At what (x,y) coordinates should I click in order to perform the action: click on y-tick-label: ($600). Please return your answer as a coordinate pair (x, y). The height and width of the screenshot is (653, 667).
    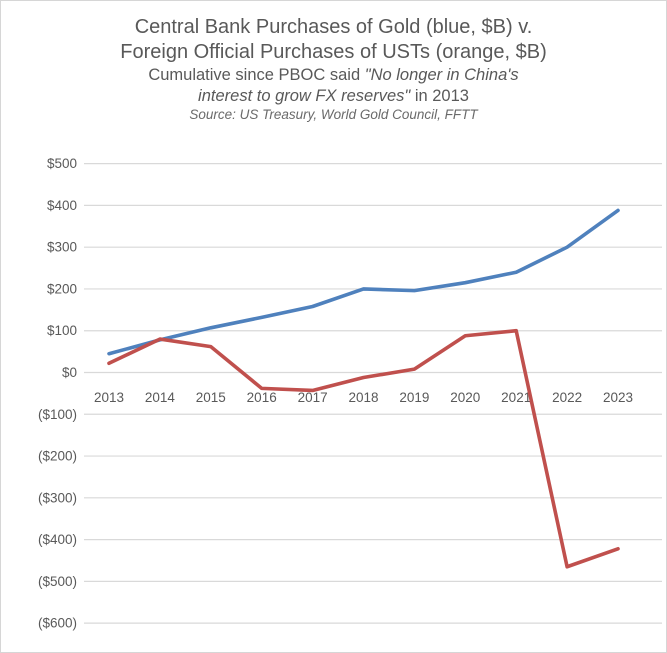
    Looking at the image, I should click on (57, 623).